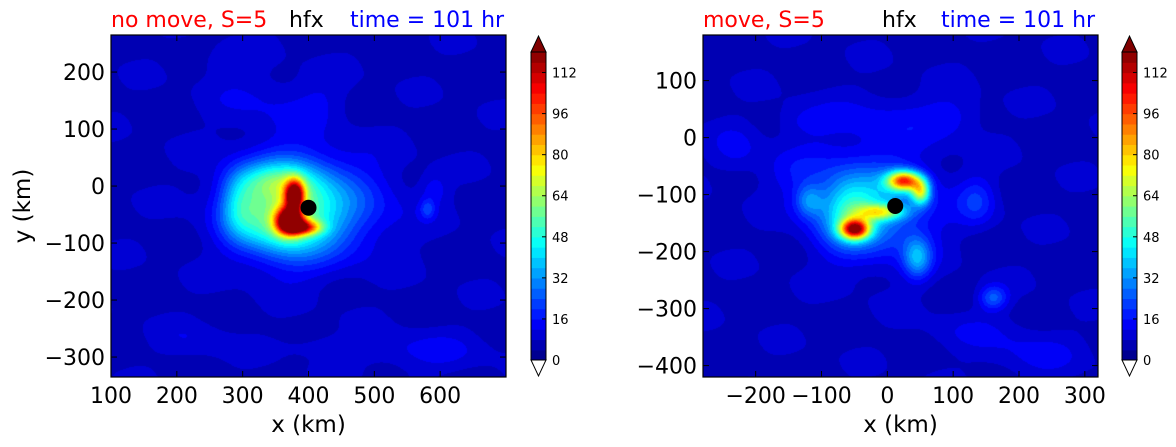  Describe the element at coordinates (667, 310) in the screenshot. I see `y-tick-label: −300` at that location.